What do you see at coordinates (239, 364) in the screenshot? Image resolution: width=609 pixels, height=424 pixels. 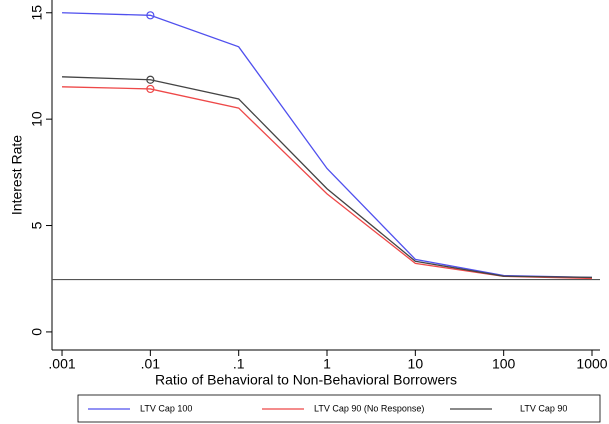 I see `x-tick-label: .1` at bounding box center [239, 364].